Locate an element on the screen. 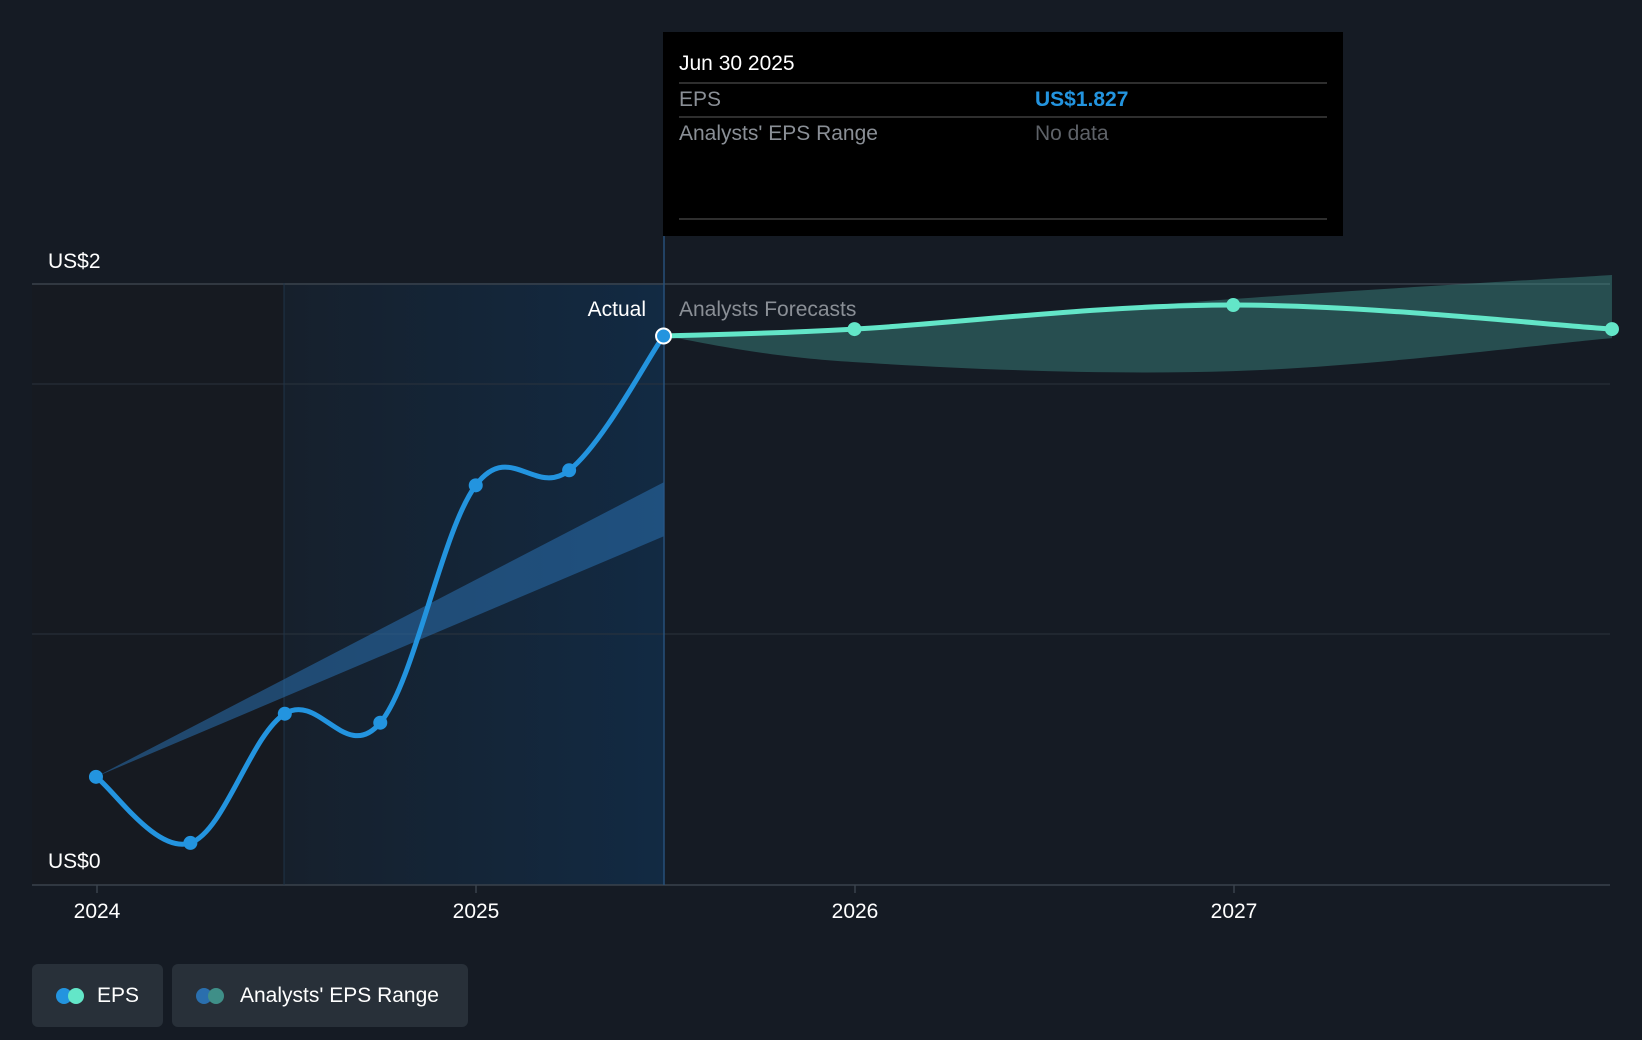 This screenshot has height=1040, width=1642. x-tick-label: 2027 is located at coordinates (1234, 911).